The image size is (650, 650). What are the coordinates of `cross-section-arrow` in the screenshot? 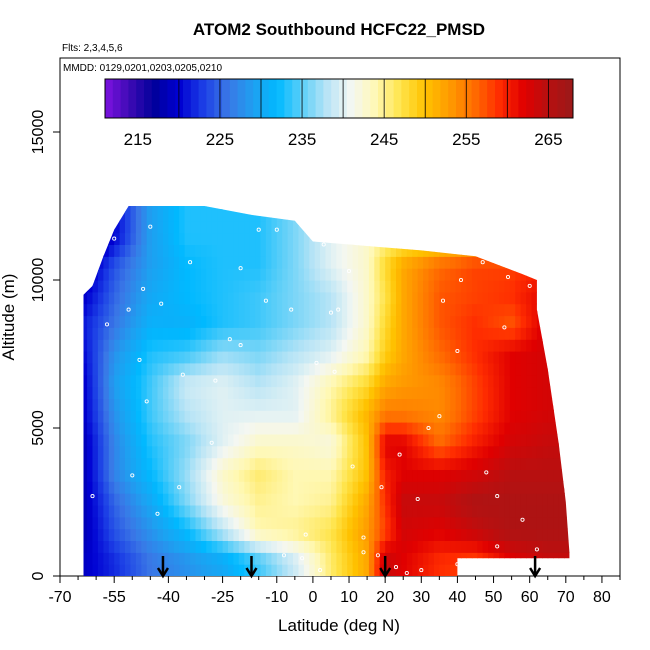 It's located at (251, 567).